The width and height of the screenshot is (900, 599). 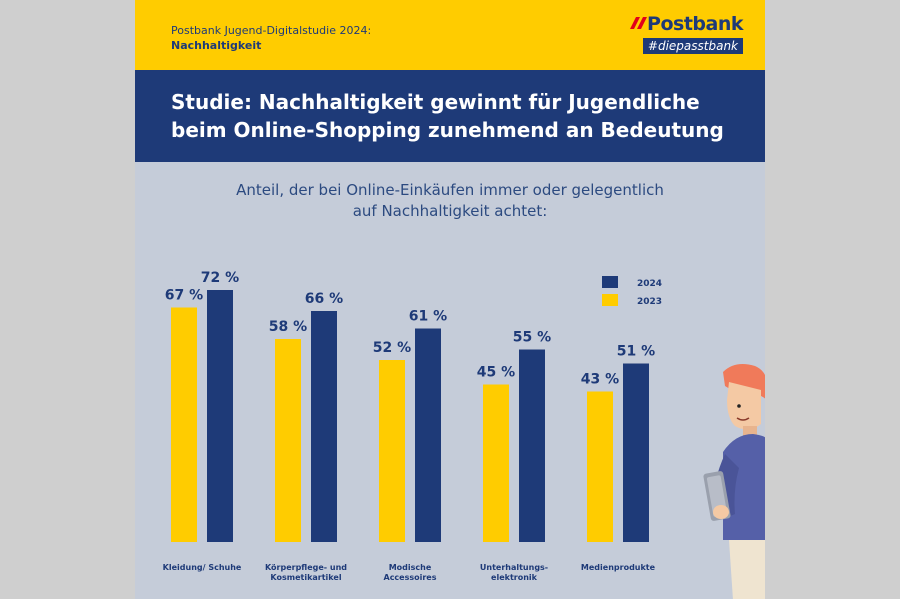 I want to click on teen-with-phone-illustration, so click(x=734, y=481).